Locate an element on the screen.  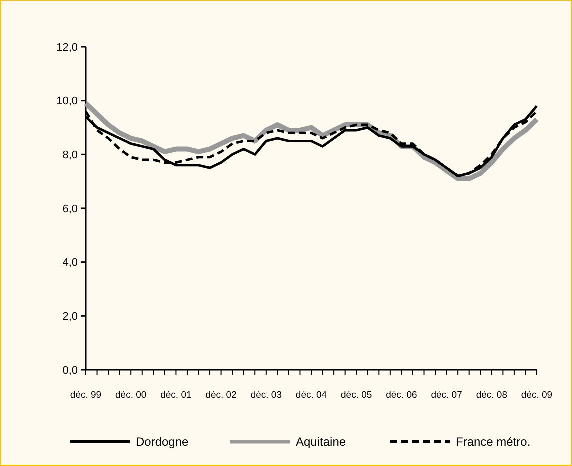
y-tick-label: 6,0 is located at coordinates (70, 209).